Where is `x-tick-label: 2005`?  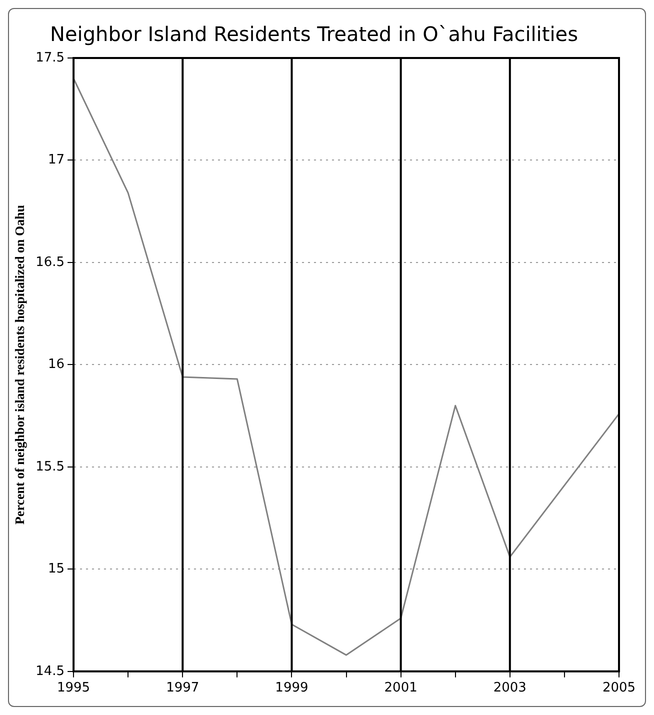
x-tick-label: 2005 is located at coordinates (619, 688).